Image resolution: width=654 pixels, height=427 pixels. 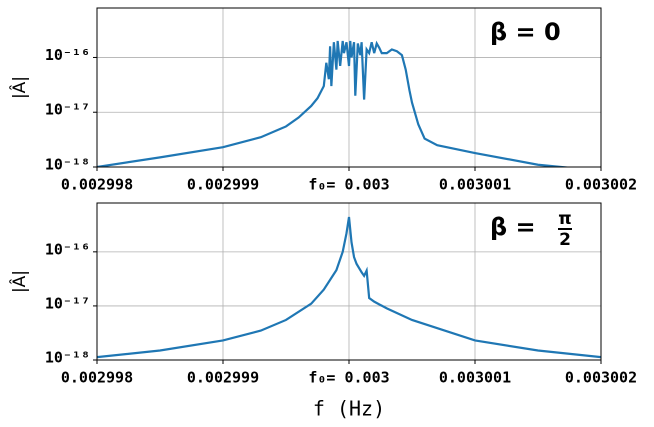 I want to click on x-axis-label: f (Hz), so click(x=349, y=409).